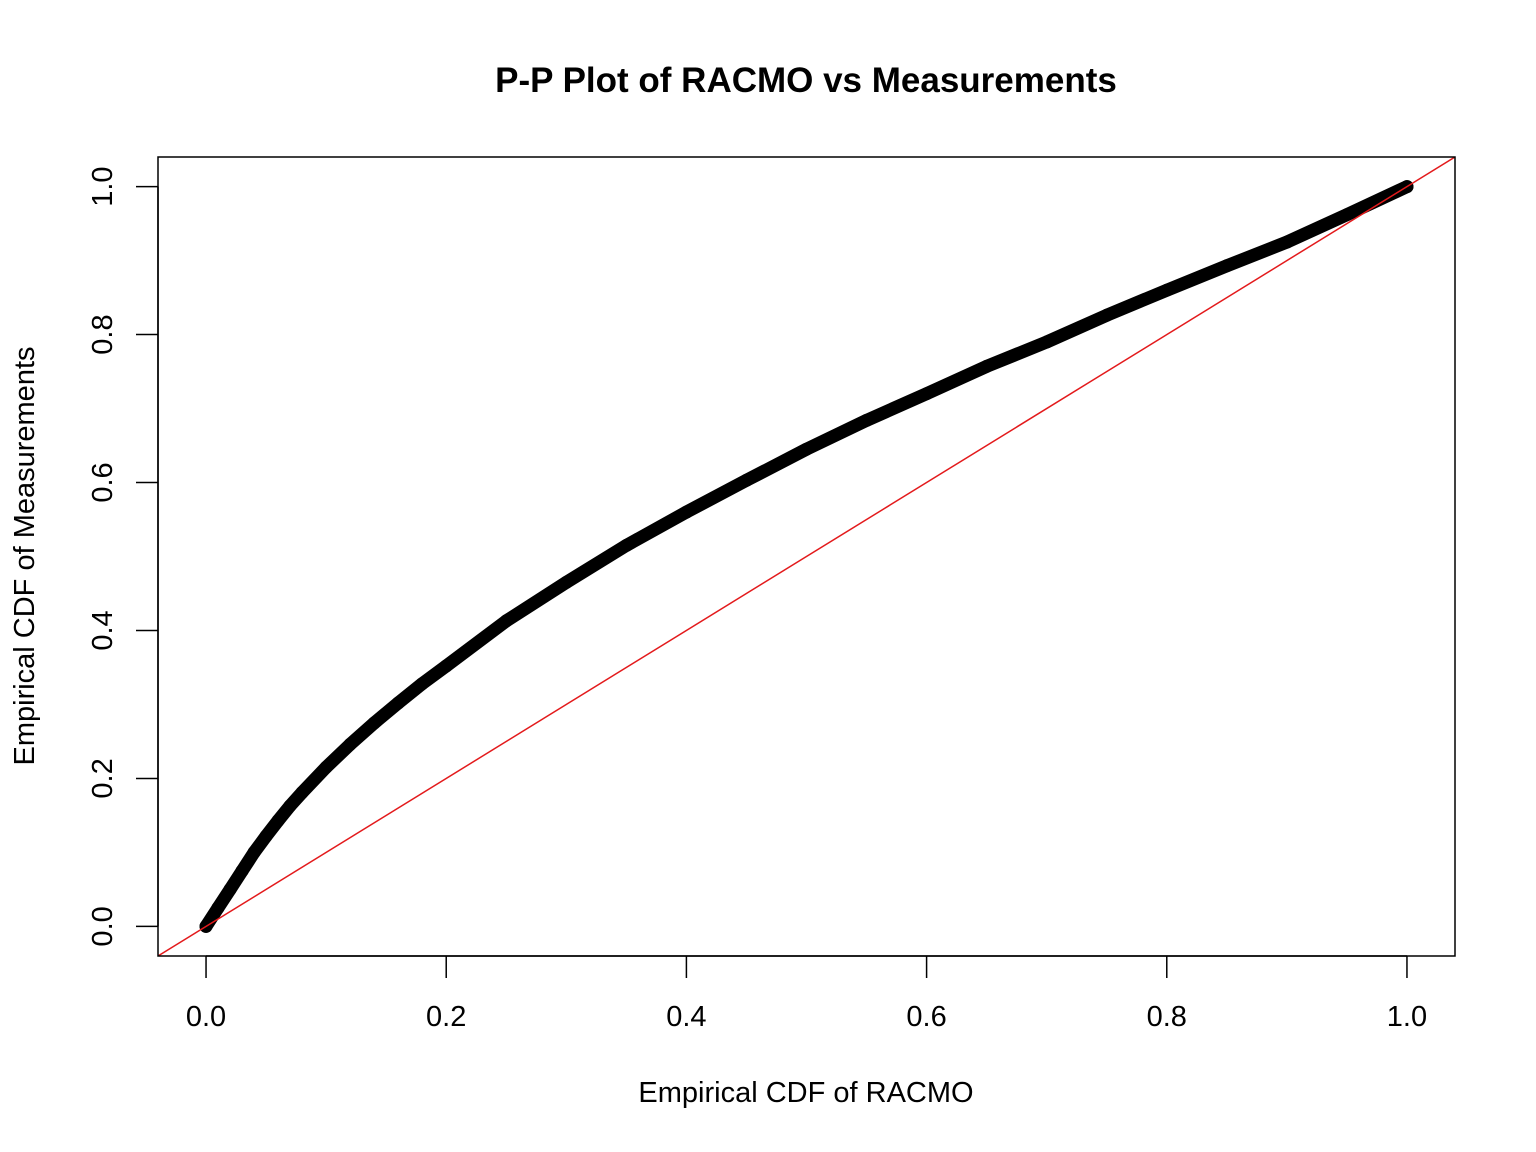  What do you see at coordinates (446, 1017) in the screenshot?
I see `x-tick-label: 0.2` at bounding box center [446, 1017].